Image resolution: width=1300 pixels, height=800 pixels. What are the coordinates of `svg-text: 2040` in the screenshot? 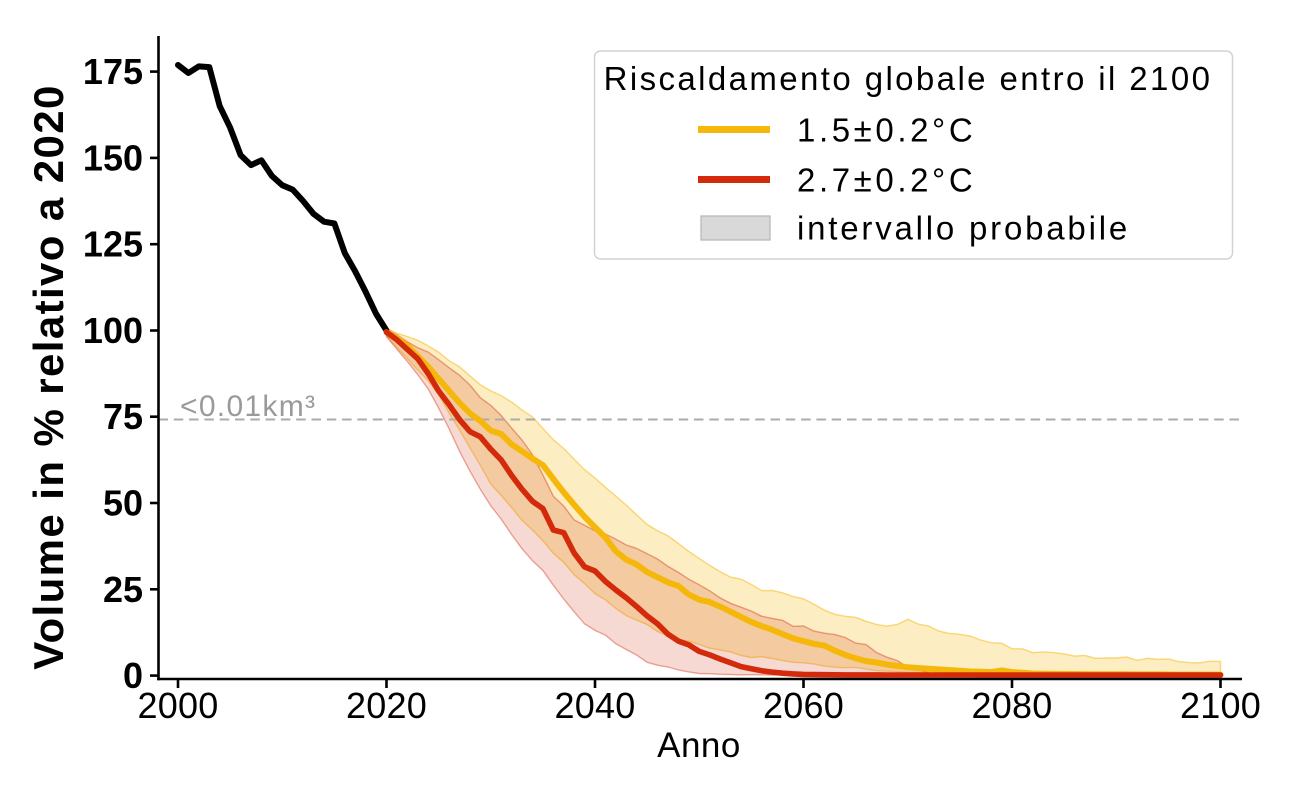 It's located at (595, 705).